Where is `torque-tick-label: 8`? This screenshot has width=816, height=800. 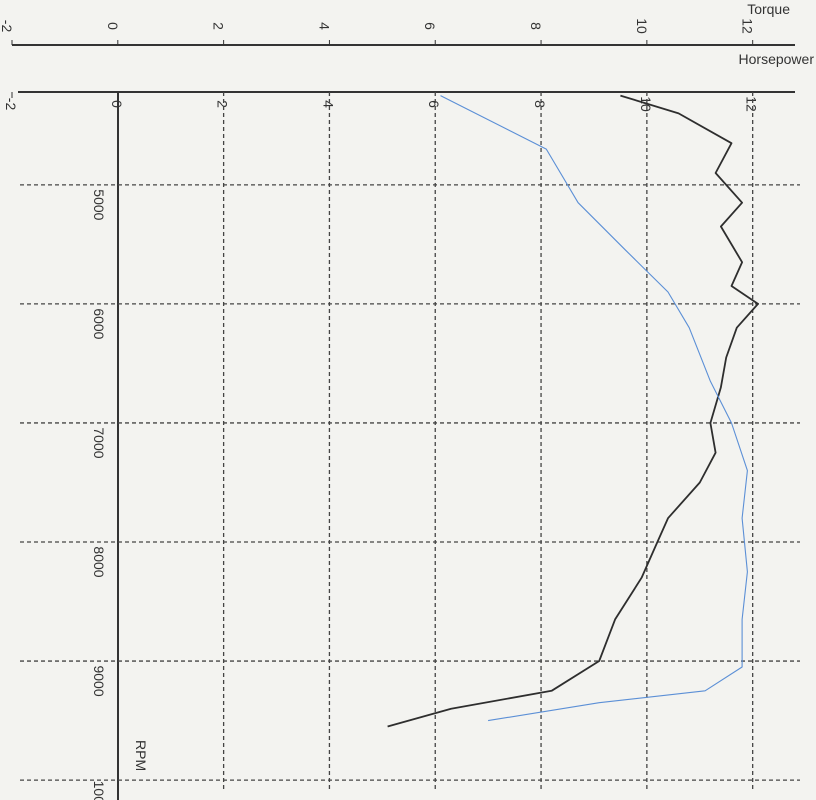 torque-tick-label: 8 is located at coordinates (536, 26).